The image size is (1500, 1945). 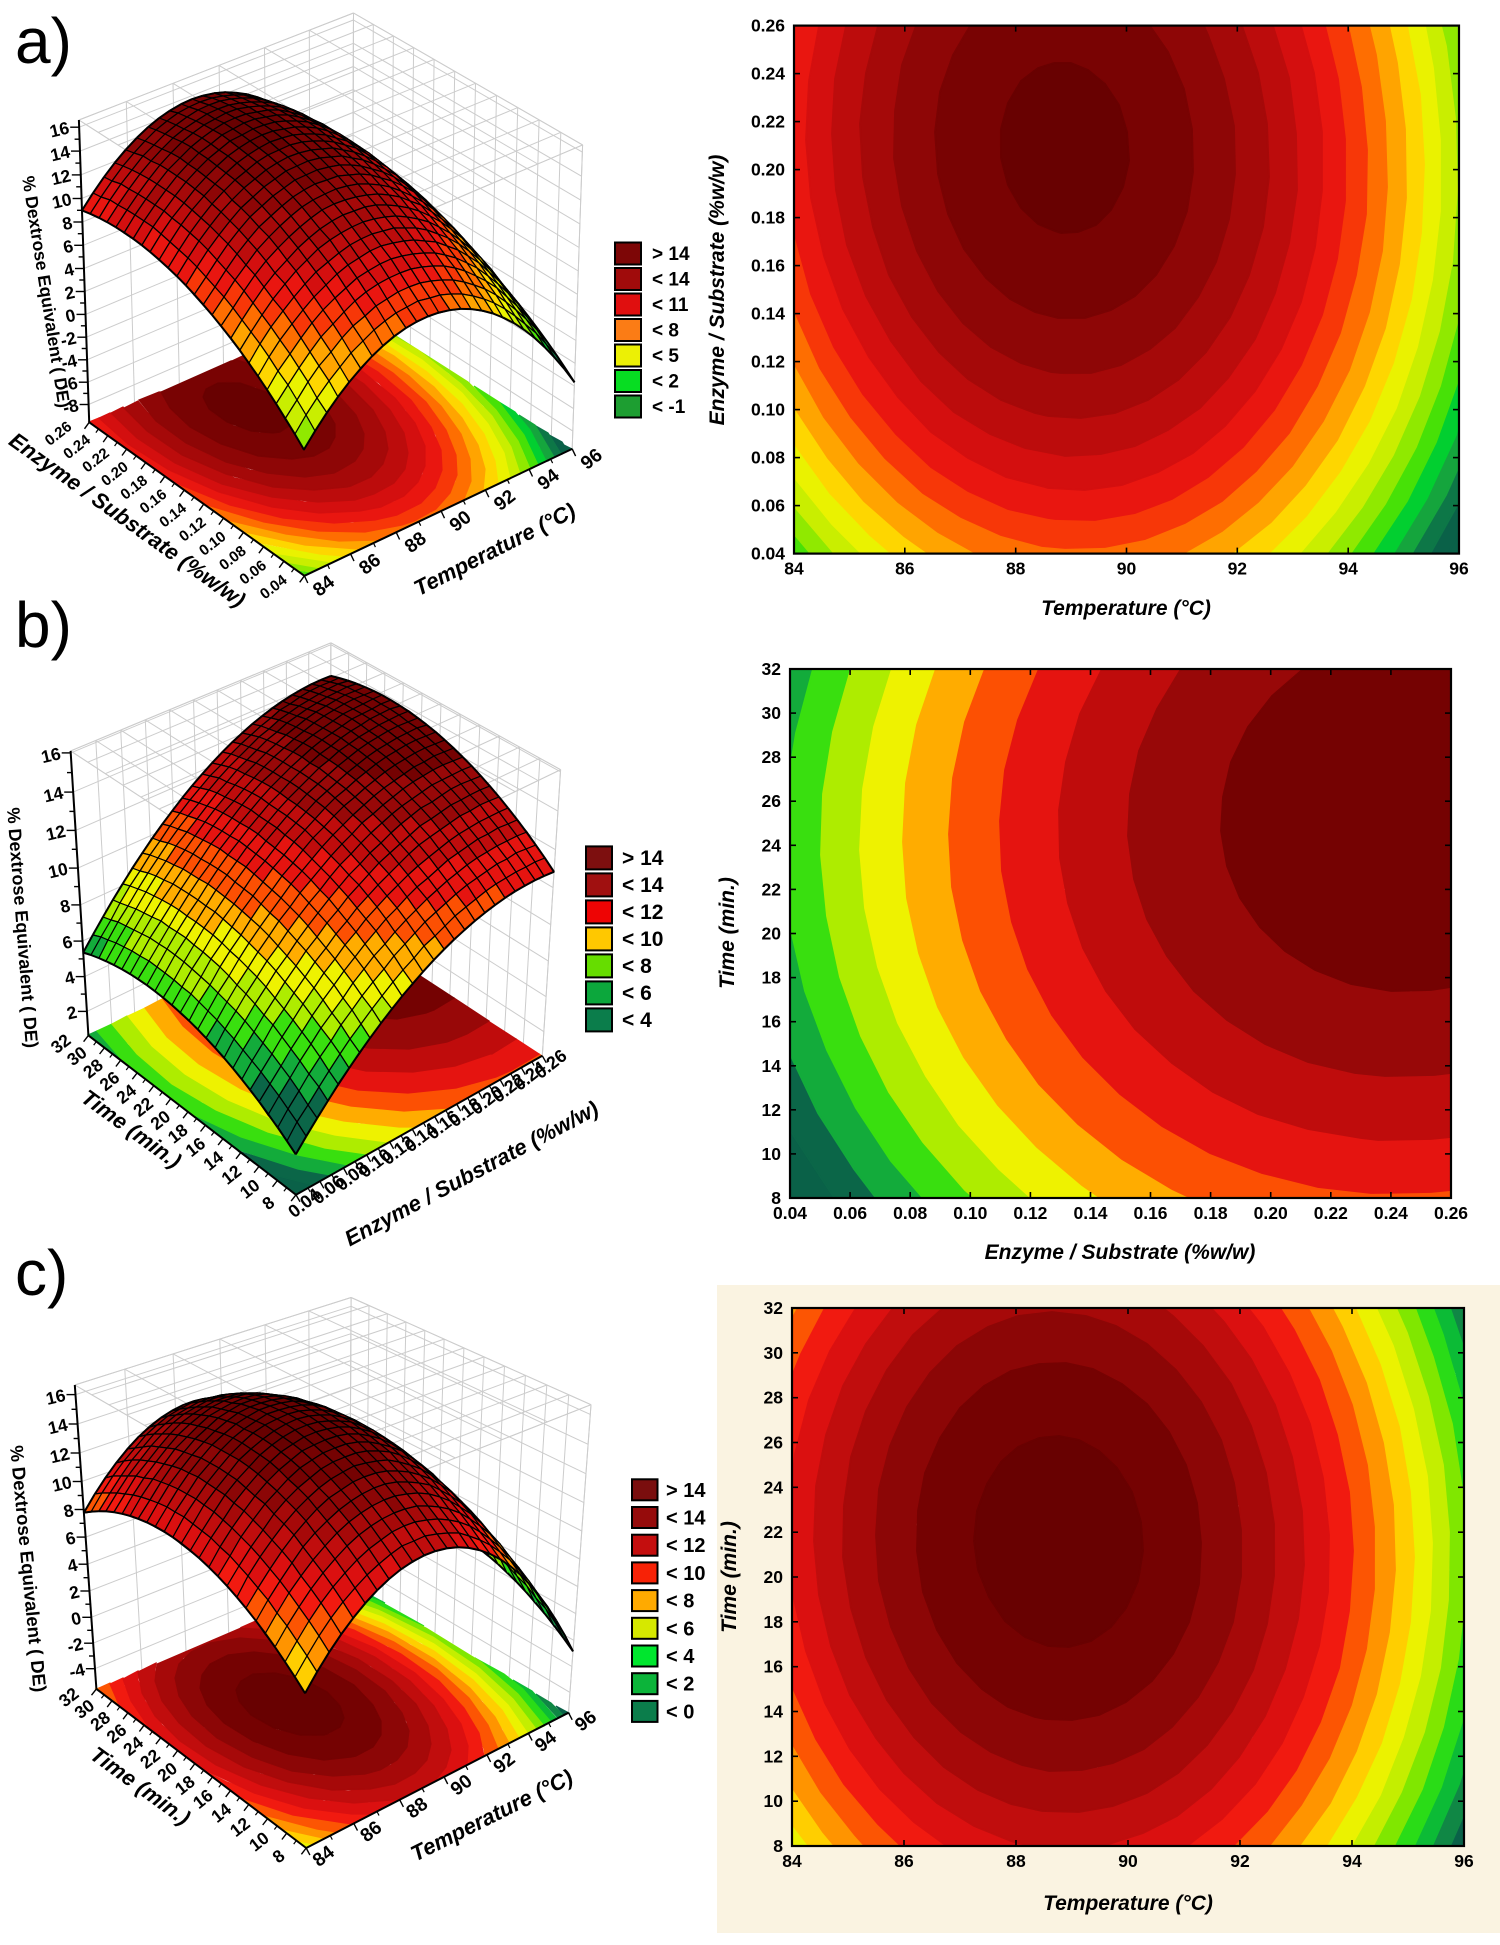 What do you see at coordinates (774, 1398) in the screenshot?
I see `svg-text: 28` at bounding box center [774, 1398].